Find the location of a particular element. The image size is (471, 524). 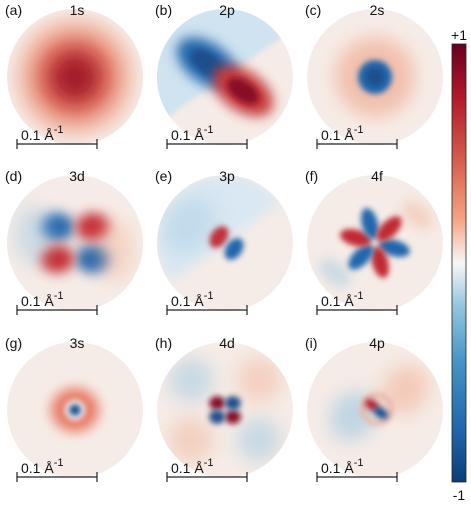

orbital-panel: (d) 3d 0.1 Å-1 is located at coordinates (74, 241).